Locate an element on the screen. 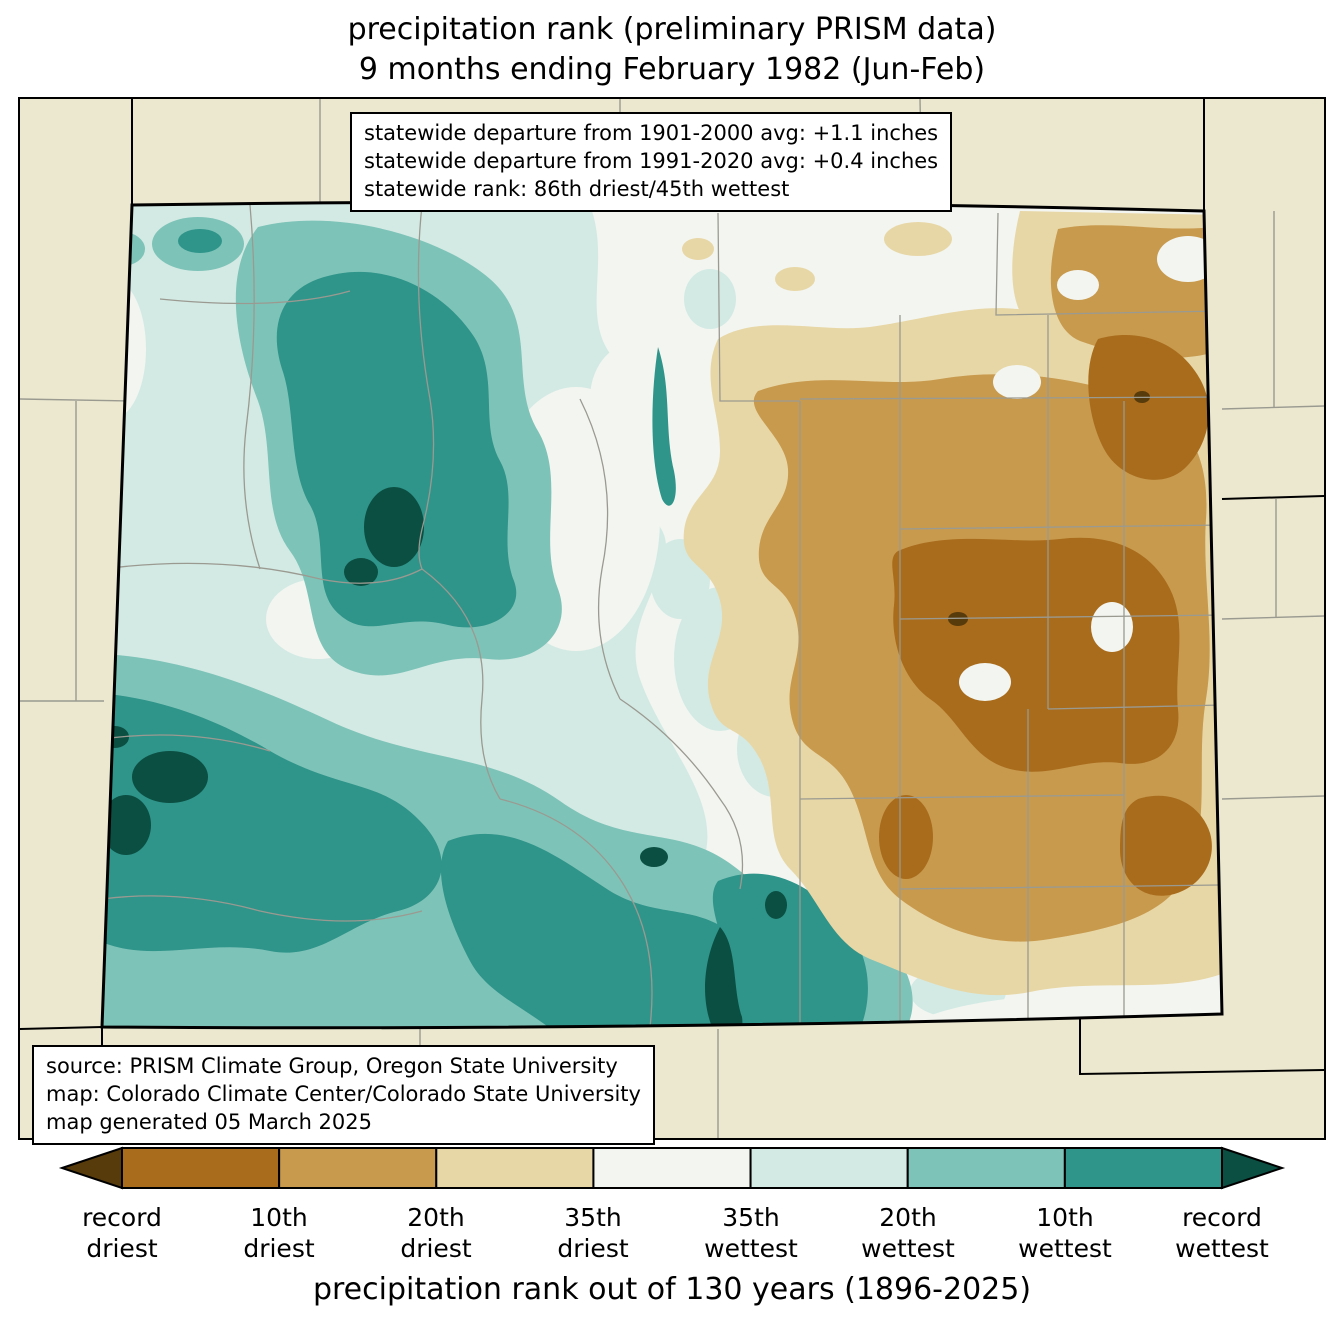 This screenshot has height=1332, width=1344. source-line3: map generated 05 March 2025 is located at coordinates (209, 1121).